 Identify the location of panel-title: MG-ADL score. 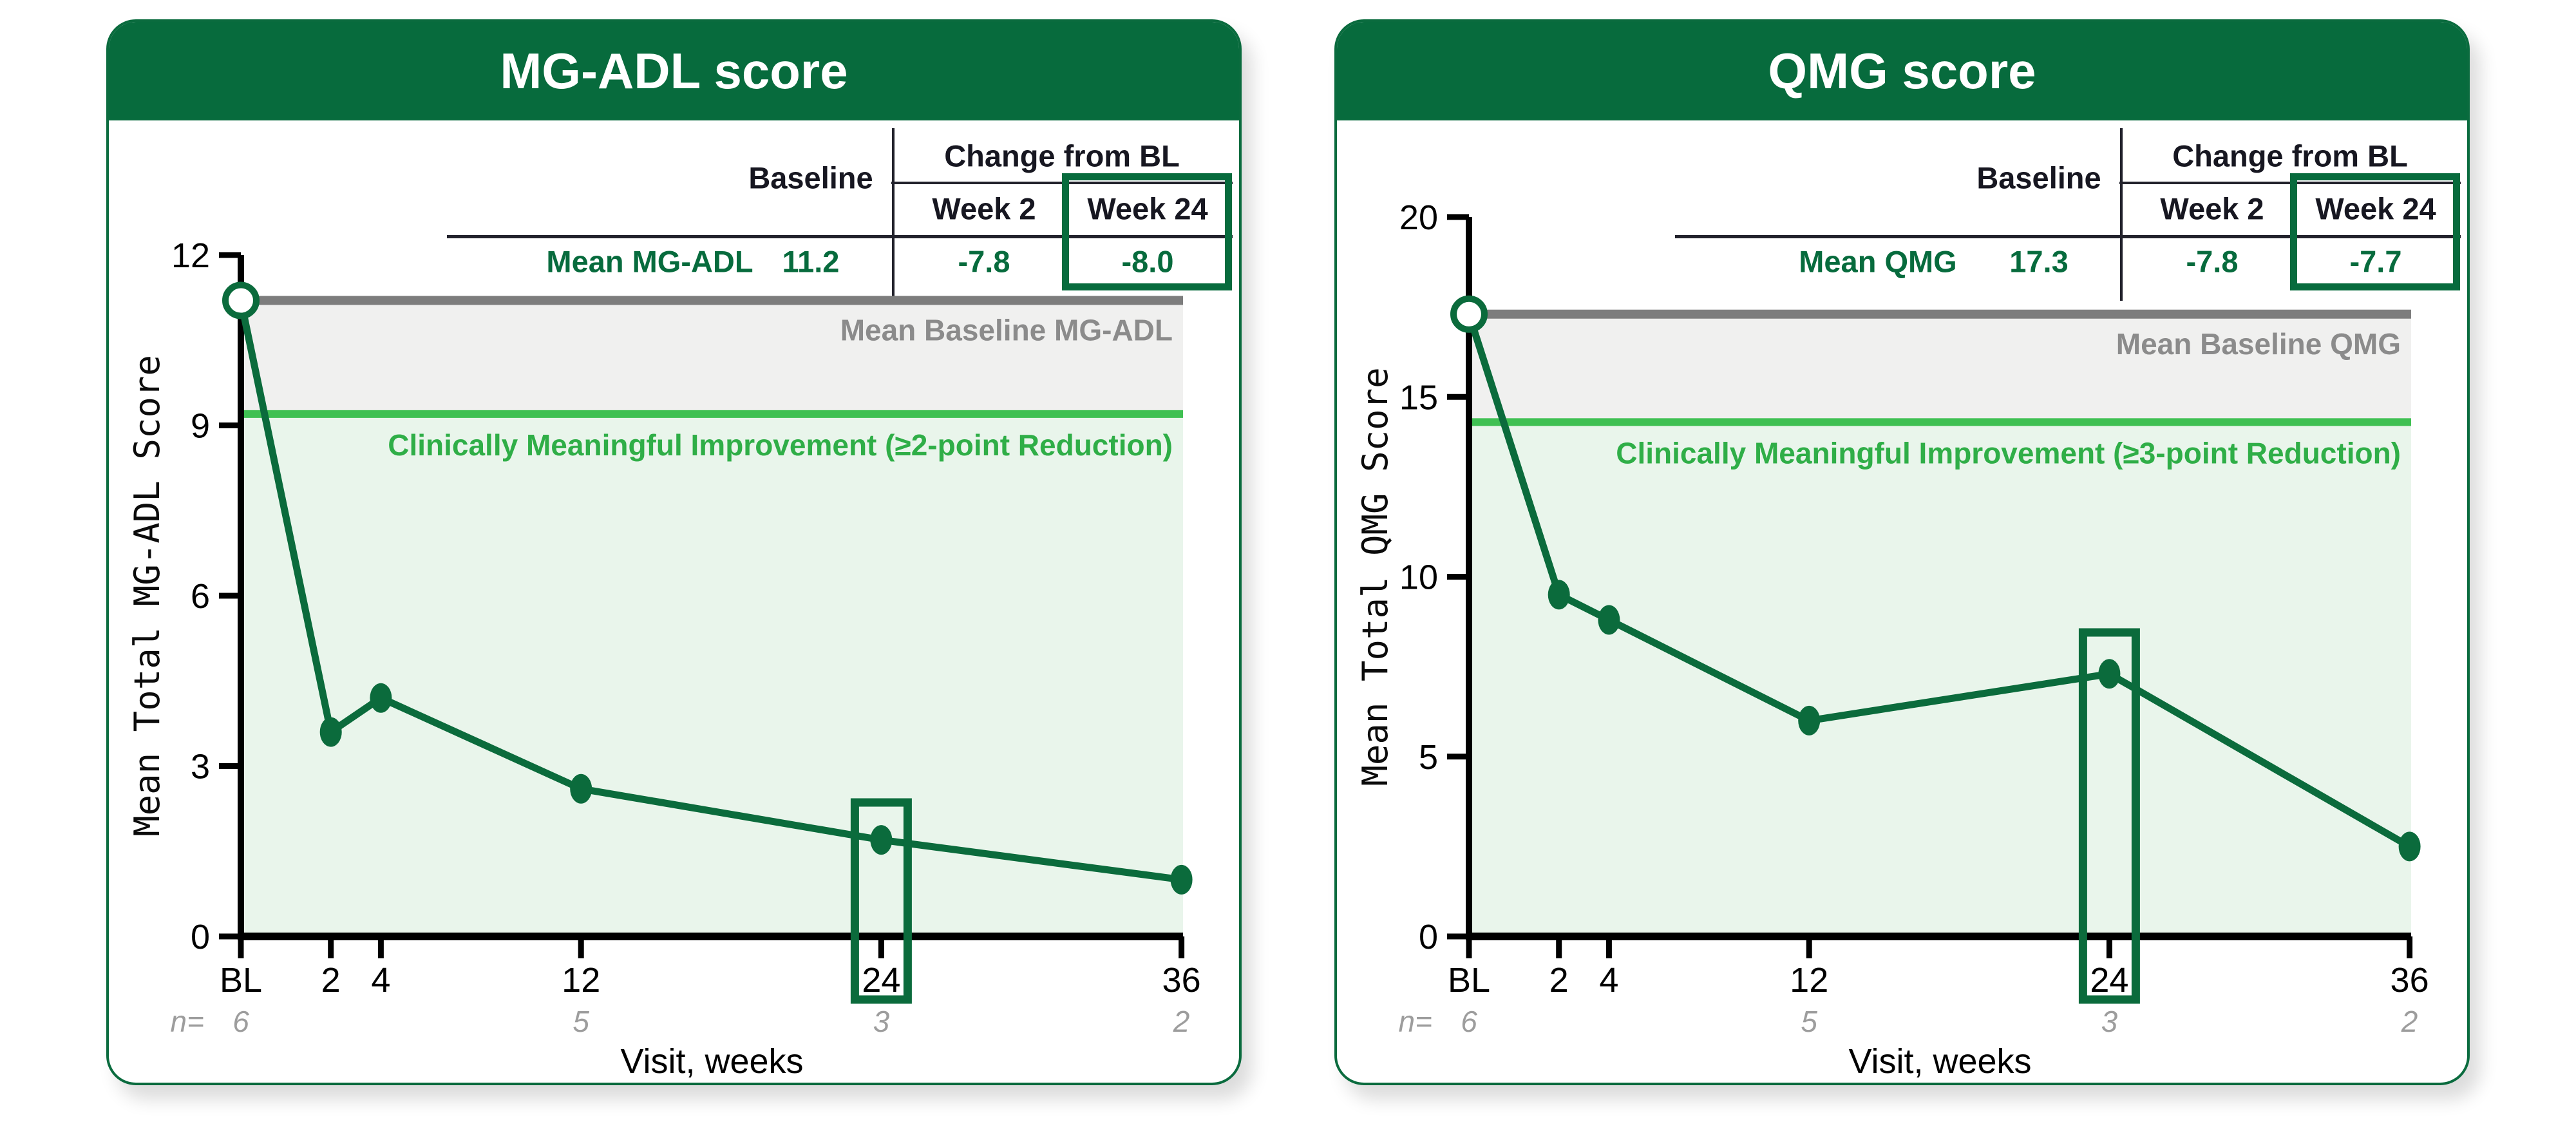
(674, 71).